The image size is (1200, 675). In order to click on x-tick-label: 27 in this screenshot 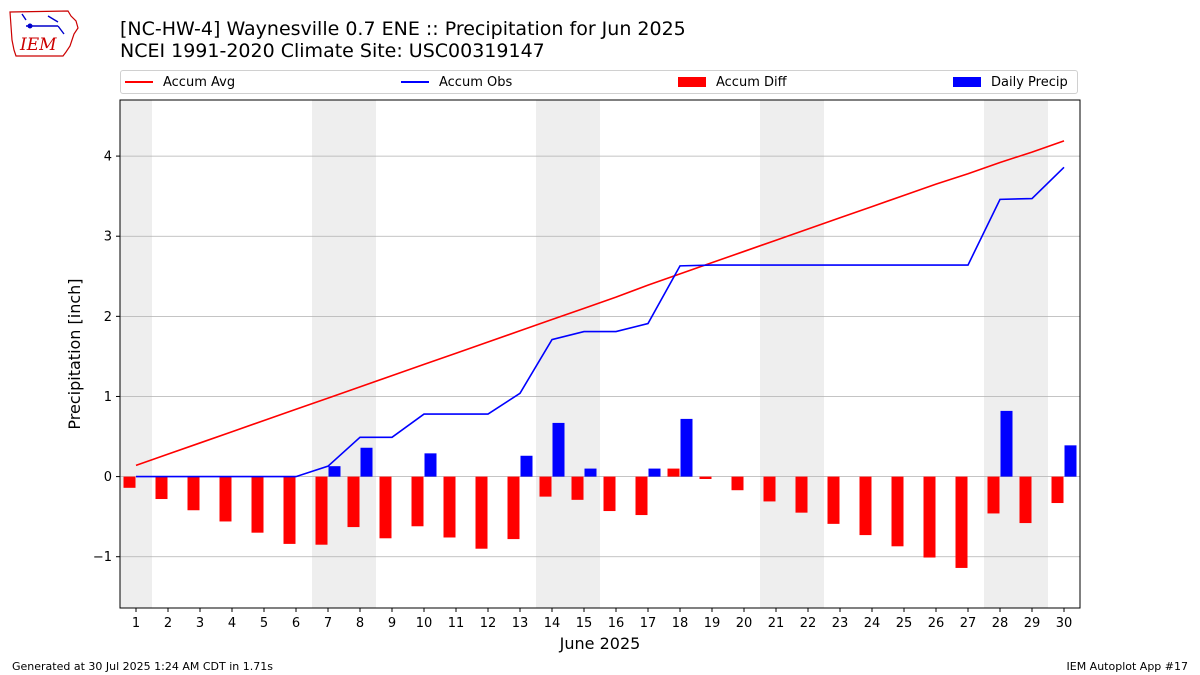, I will do `click(968, 623)`.